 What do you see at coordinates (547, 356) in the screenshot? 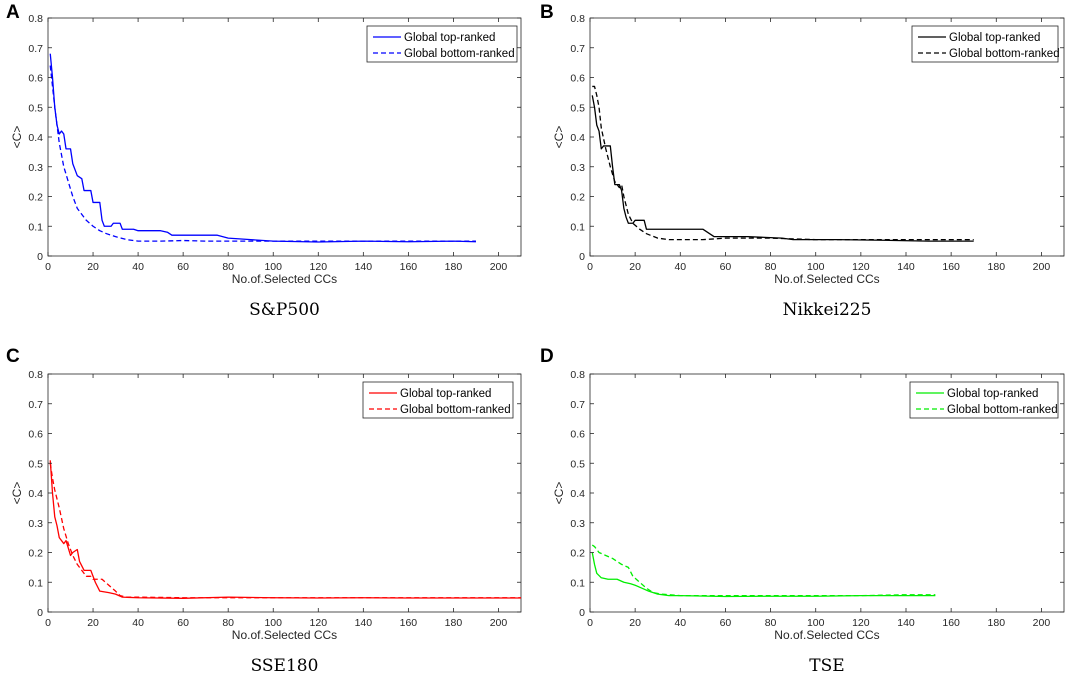
I see `panel-letter: D` at bounding box center [547, 356].